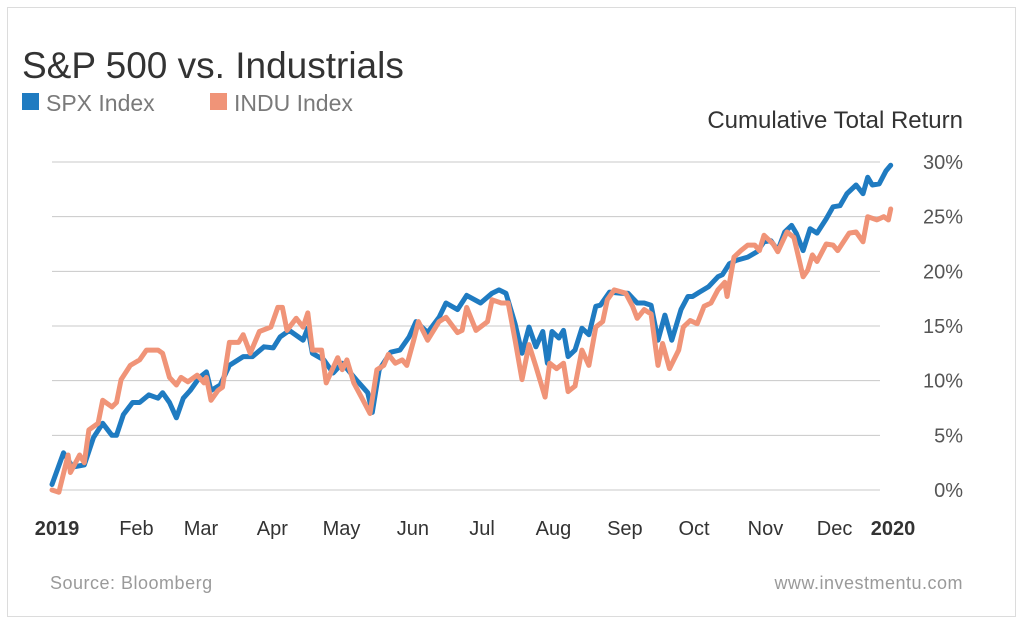 The height and width of the screenshot is (625, 1024). What do you see at coordinates (943, 218) in the screenshot?
I see `y-tick-label: 25%` at bounding box center [943, 218].